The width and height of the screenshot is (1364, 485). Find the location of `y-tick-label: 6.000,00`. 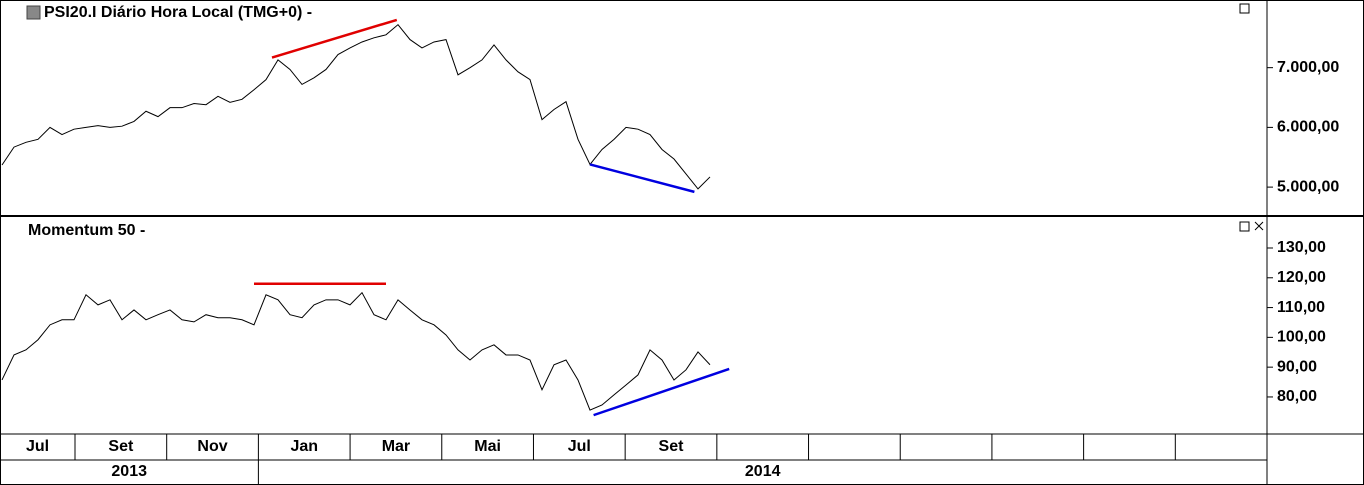

y-tick-label: 6.000,00 is located at coordinates (1308, 127).